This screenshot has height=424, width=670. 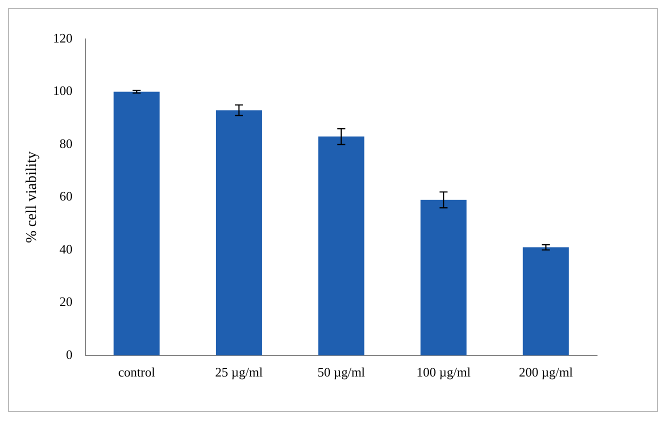 I want to click on y-tick-label: 0, so click(x=69, y=354).